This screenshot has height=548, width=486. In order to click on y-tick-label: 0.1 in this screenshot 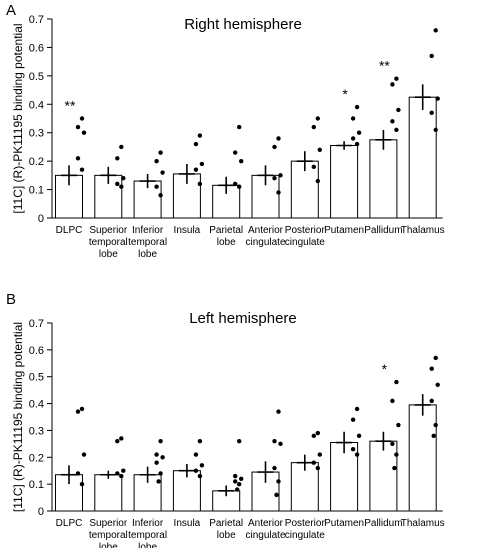, I will do `click(36, 485)`.